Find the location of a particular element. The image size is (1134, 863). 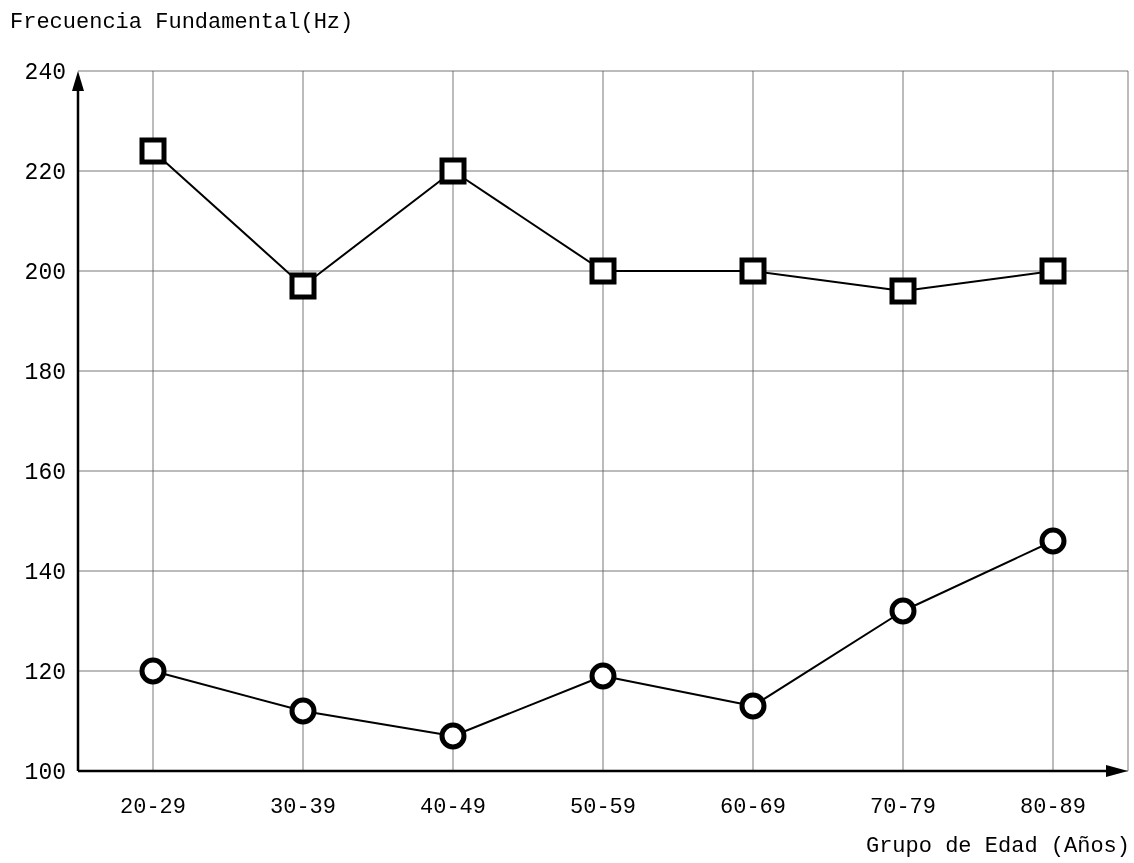

x-tick-label: 30-39 is located at coordinates (303, 807).